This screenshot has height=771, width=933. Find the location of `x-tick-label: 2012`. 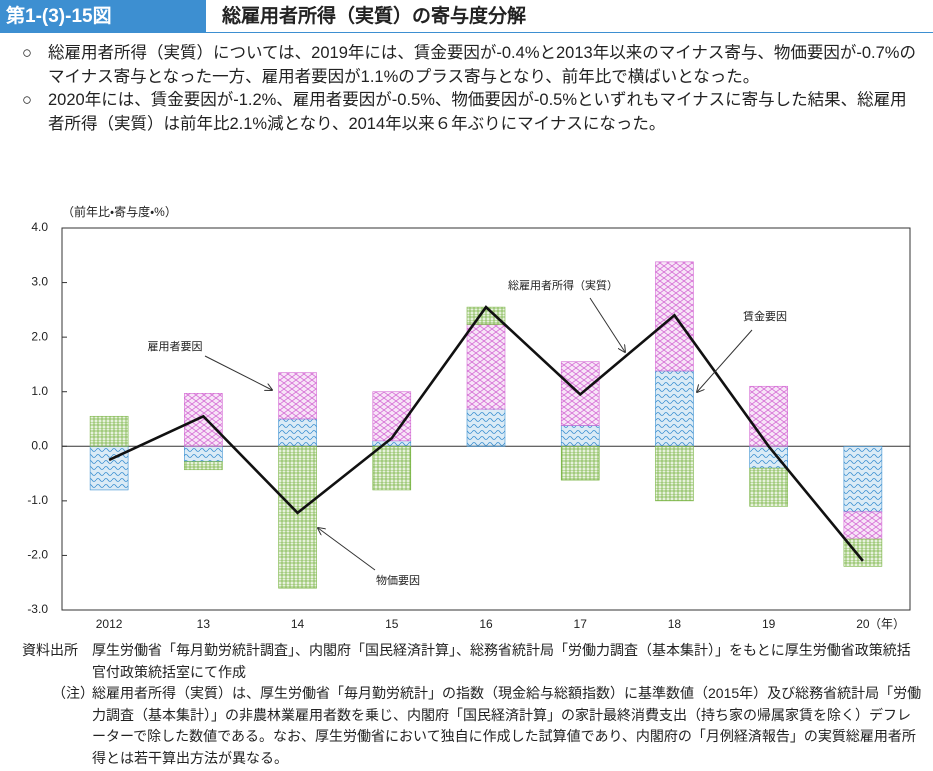

x-tick-label: 2012 is located at coordinates (109, 624).